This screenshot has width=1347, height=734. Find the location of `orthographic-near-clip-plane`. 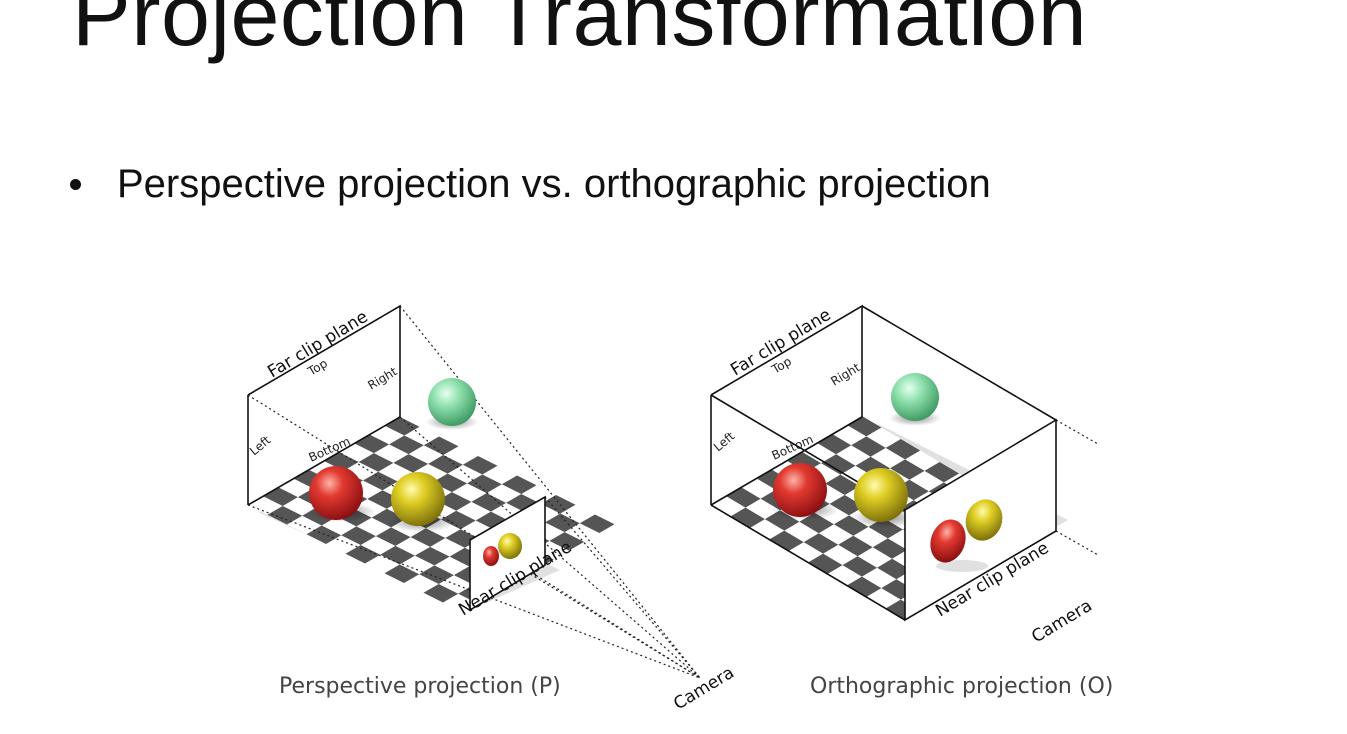

orthographic-near-clip-plane is located at coordinates (980, 520).